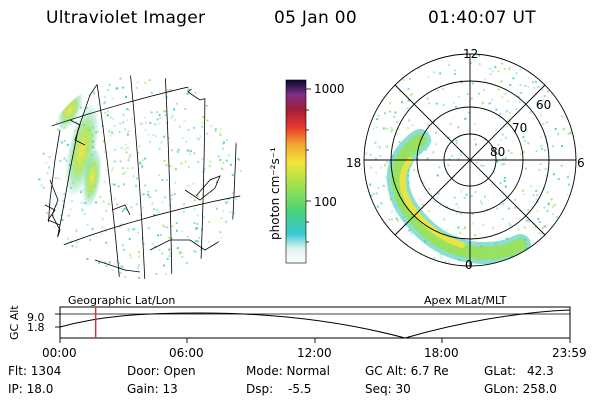 This screenshot has width=600, height=400. Describe the element at coordinates (540, 371) in the screenshot. I see `glat-value: 42.3` at that location.